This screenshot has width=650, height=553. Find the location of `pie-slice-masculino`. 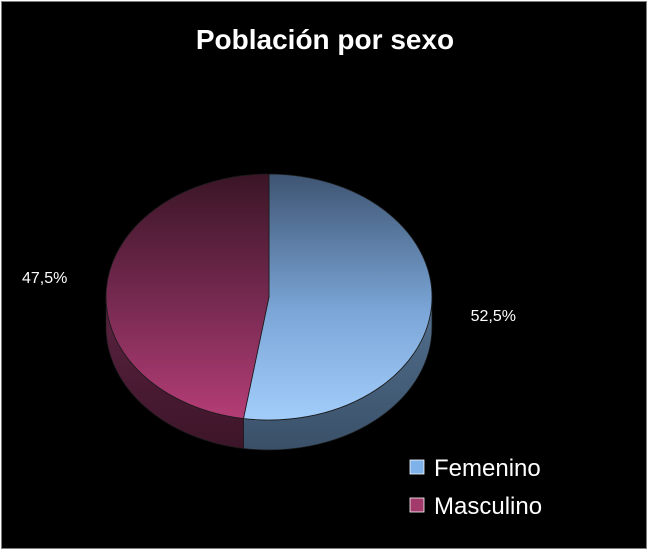

pie-slice-masculino is located at coordinates (187, 296).